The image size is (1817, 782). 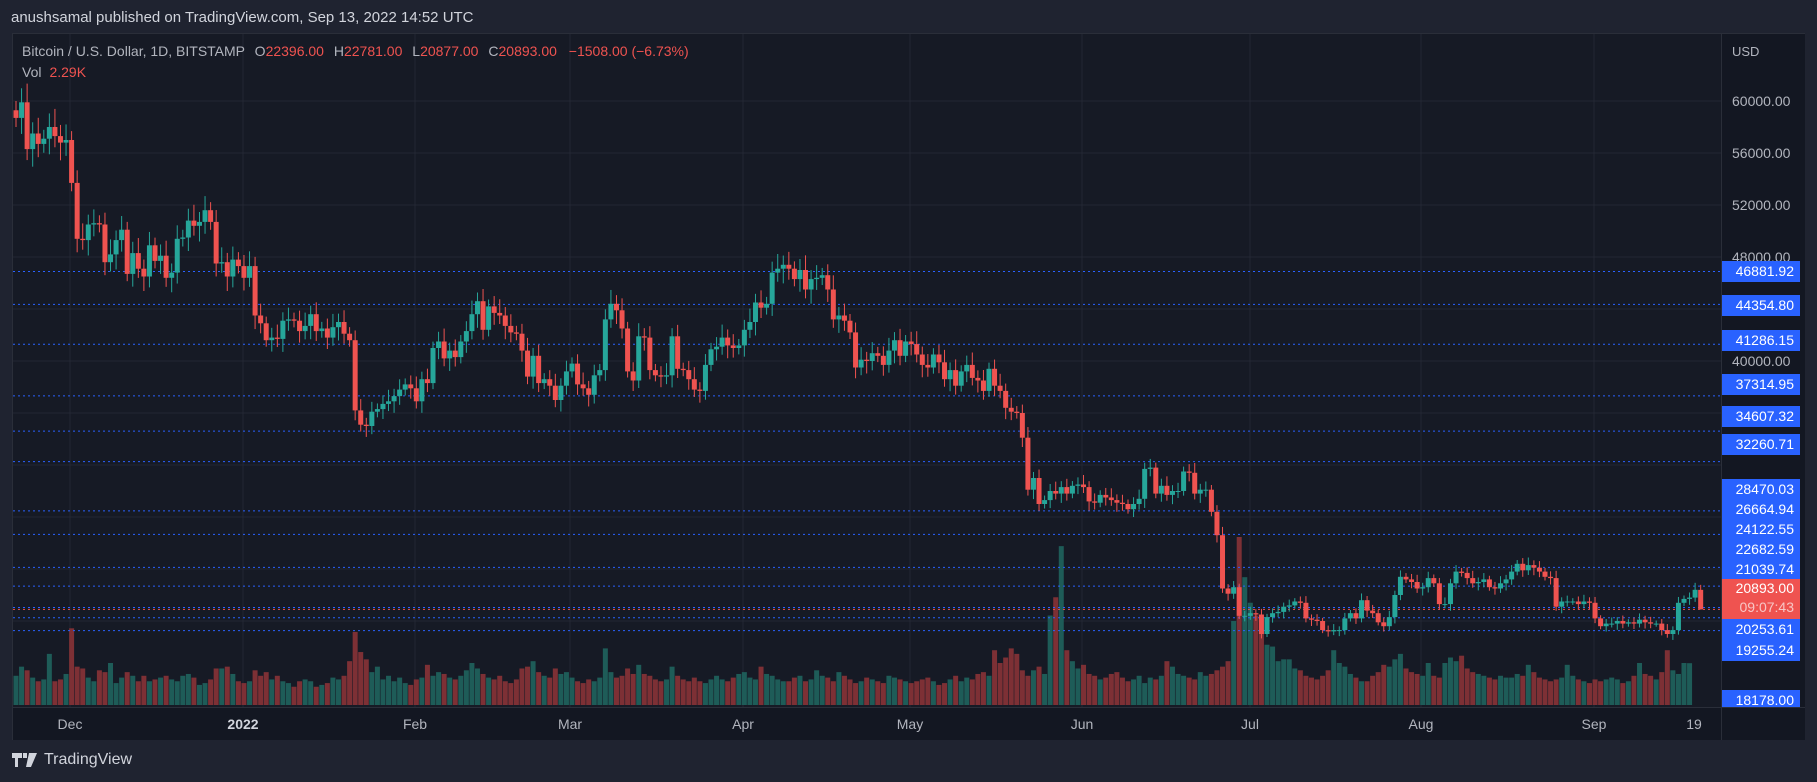 I want to click on level-price-label: 41286.15, so click(x=1761, y=340).